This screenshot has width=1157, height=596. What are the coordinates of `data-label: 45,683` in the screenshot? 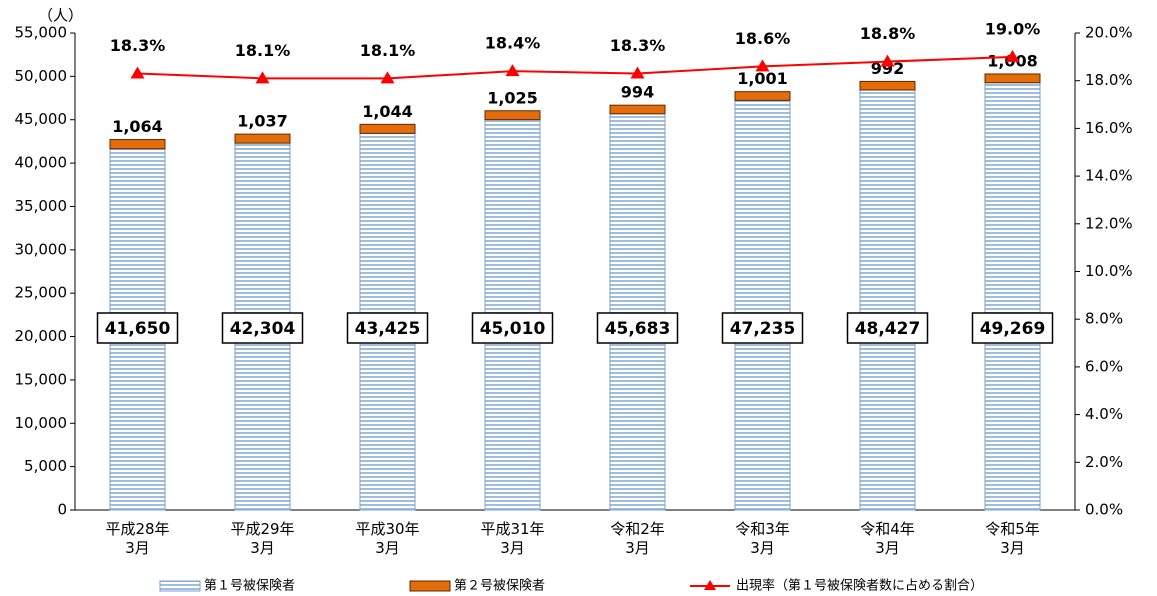 It's located at (638, 329).